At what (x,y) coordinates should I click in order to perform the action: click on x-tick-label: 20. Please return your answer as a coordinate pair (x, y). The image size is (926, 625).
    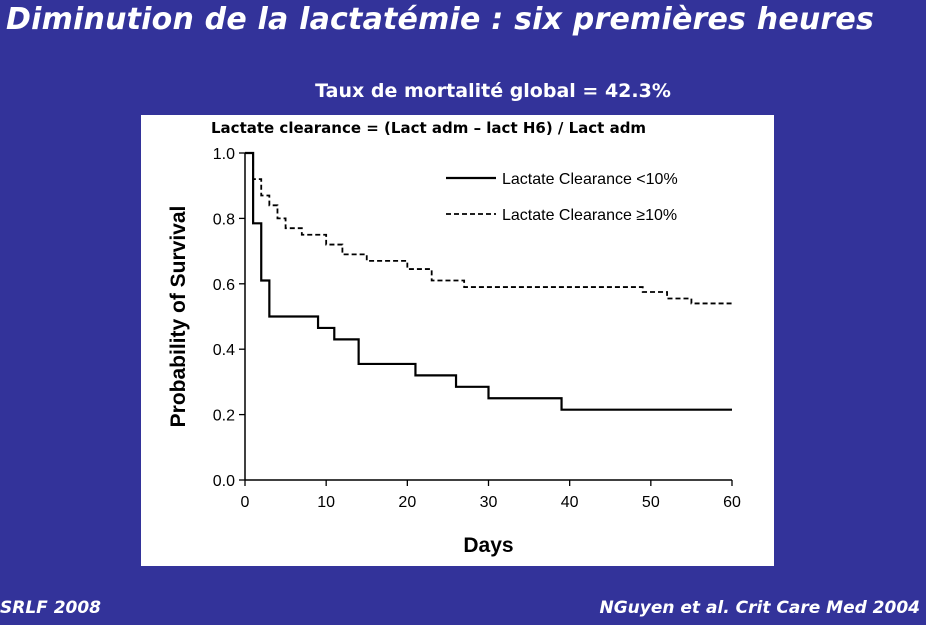
    Looking at the image, I should click on (407, 502).